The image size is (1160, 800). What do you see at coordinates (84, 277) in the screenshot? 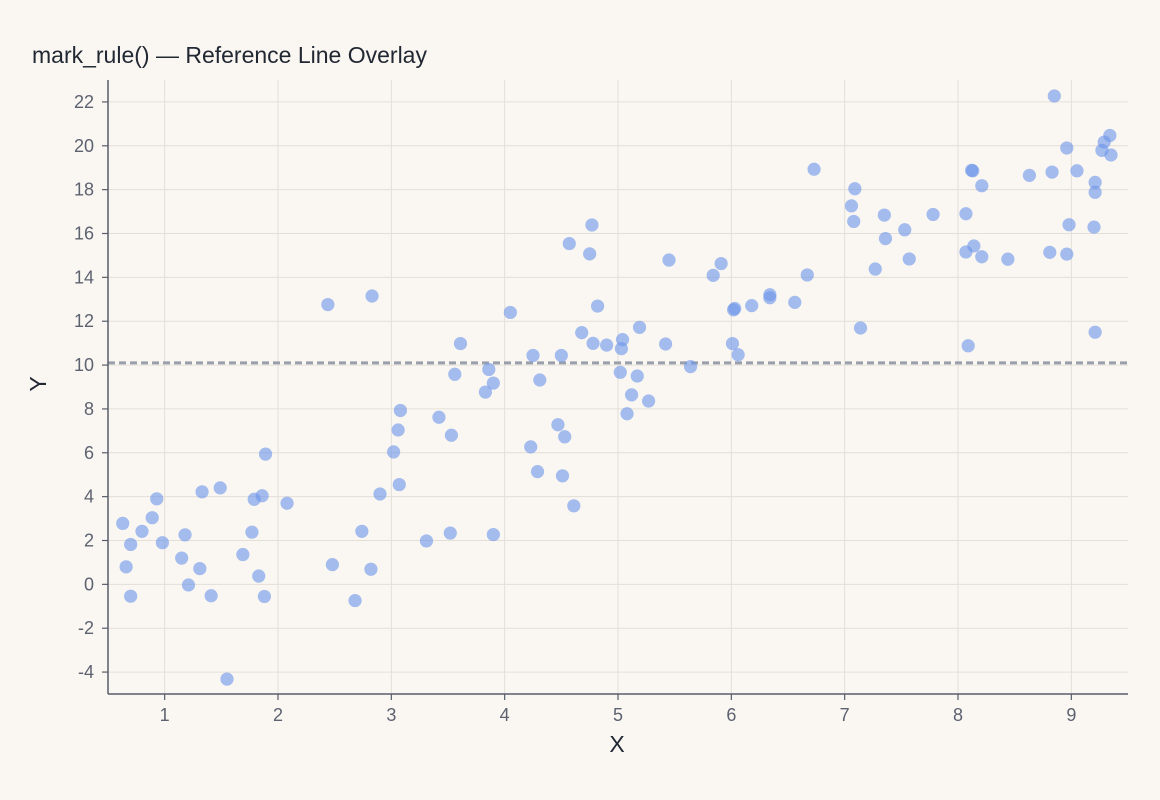
I see `y-tick-label: 14` at bounding box center [84, 277].